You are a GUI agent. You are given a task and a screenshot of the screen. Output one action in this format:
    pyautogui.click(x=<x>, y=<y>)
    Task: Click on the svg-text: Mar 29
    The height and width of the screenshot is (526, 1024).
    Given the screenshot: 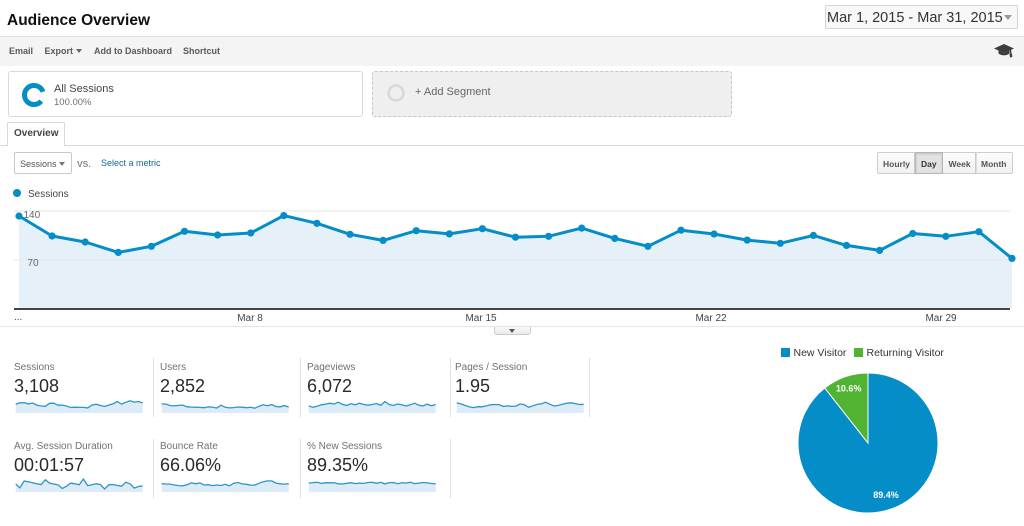 What is the action you would take?
    pyautogui.click(x=941, y=318)
    